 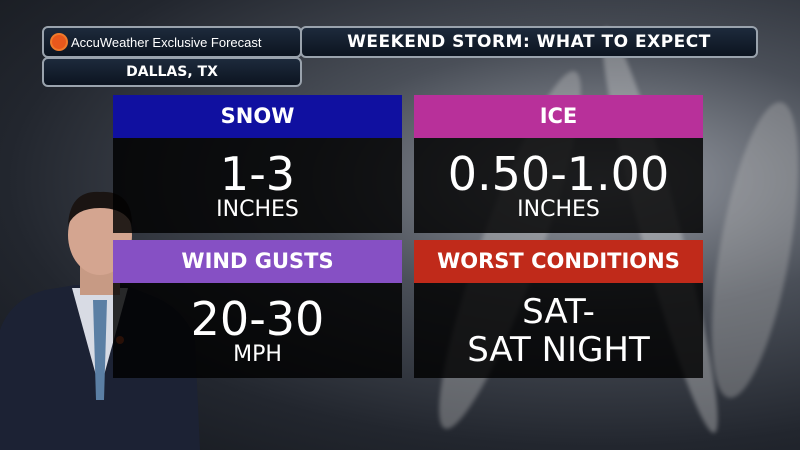 I want to click on brand-label: AccuWeather Exclusive Forecast, so click(x=172, y=42).